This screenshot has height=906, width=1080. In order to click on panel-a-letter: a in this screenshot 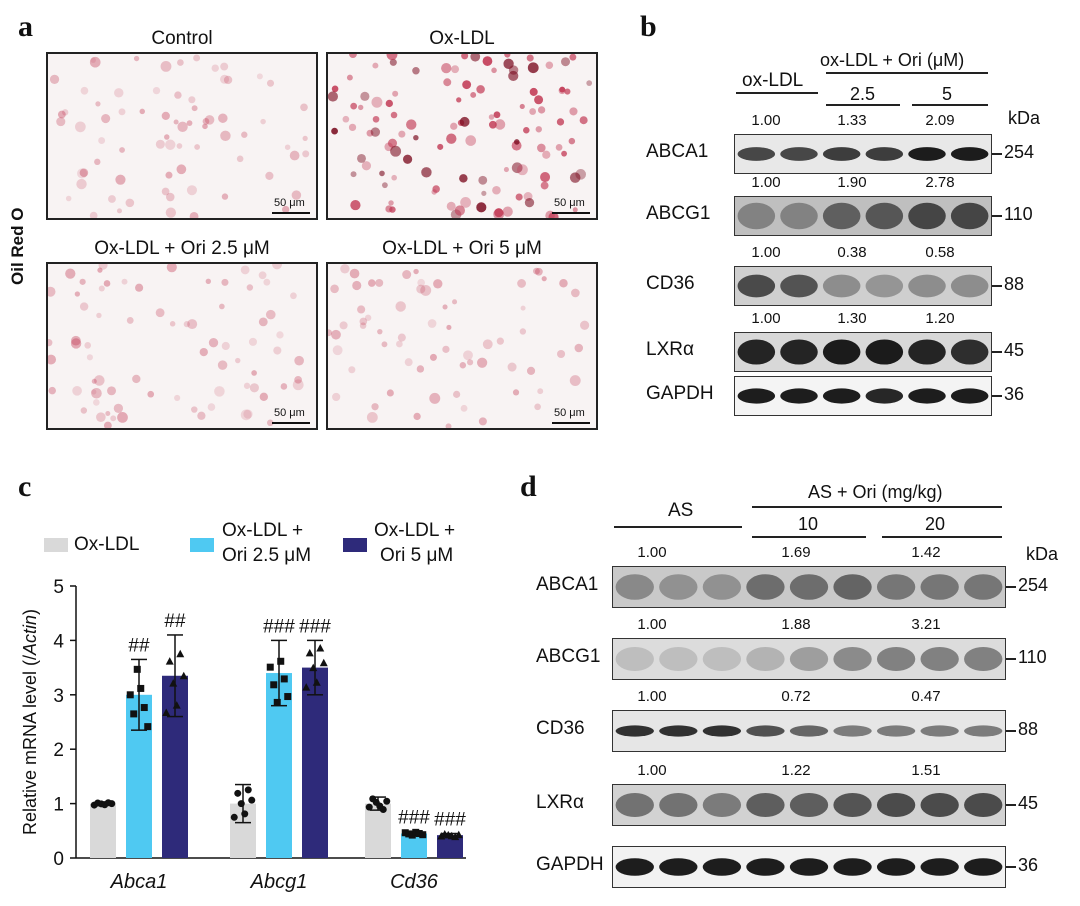, I will do `click(25, 26)`.